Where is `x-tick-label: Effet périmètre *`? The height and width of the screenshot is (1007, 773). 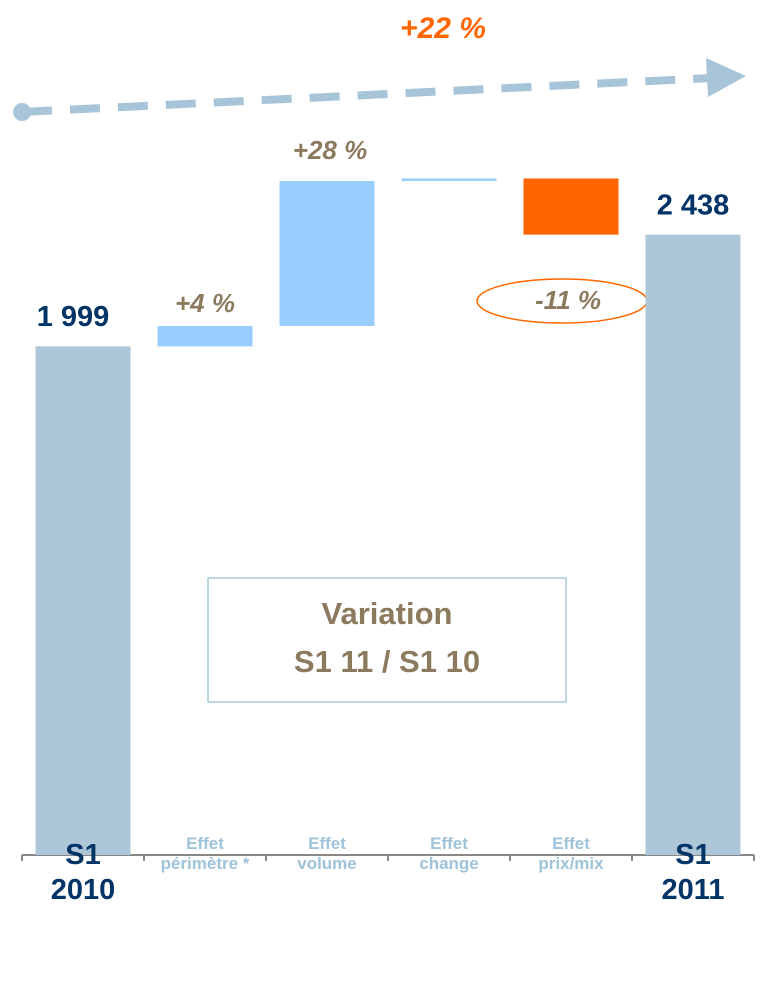
x-tick-label: Effet périmètre * is located at coordinates (205, 854).